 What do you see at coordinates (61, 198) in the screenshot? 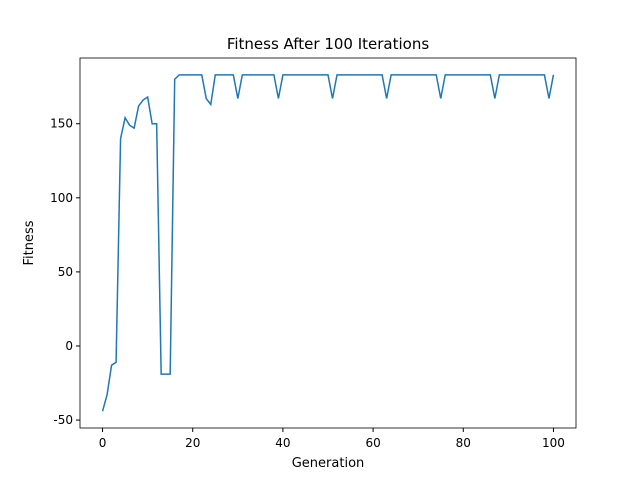
I see `y-tick-label: 100` at bounding box center [61, 198].